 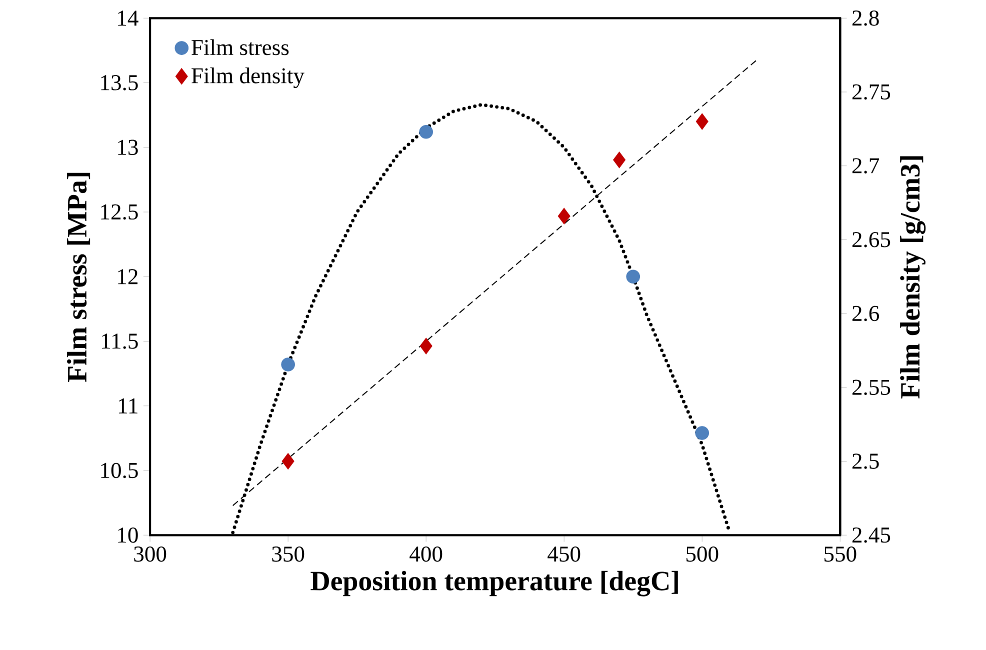 What do you see at coordinates (871, 535) in the screenshot?
I see `y2-tick-label: 2.45` at bounding box center [871, 535].